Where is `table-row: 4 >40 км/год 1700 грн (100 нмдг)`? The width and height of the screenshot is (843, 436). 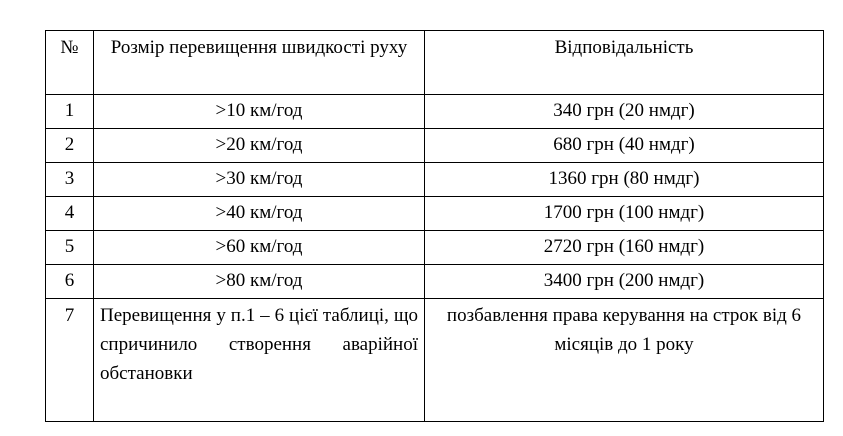 table-row: 4 >40 км/год 1700 грн (100 нмдг) is located at coordinates (434, 213).